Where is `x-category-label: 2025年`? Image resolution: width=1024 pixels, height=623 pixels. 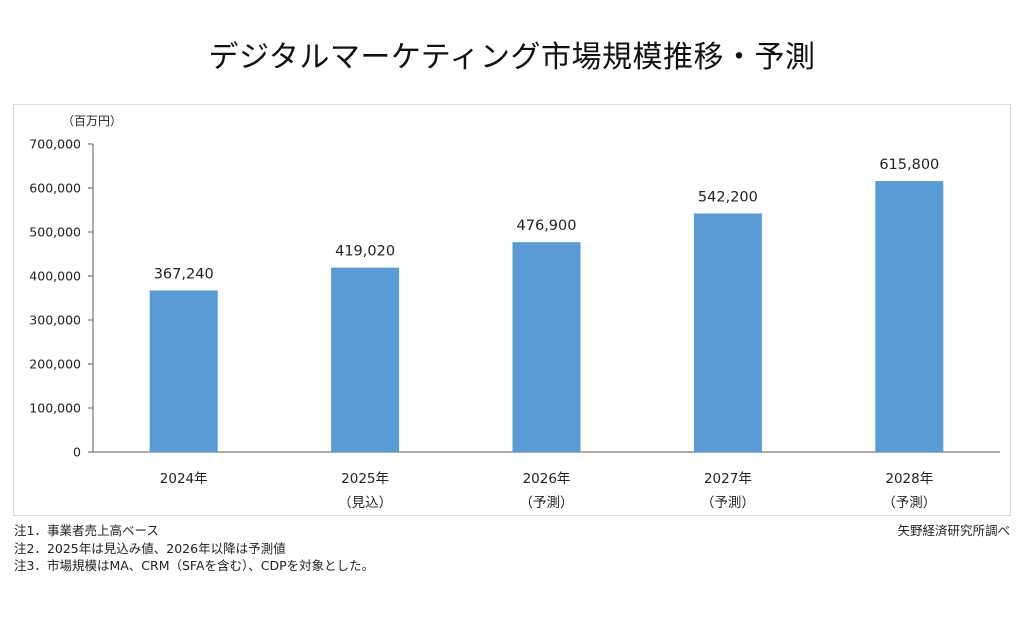 x-category-label: 2025年 is located at coordinates (365, 479).